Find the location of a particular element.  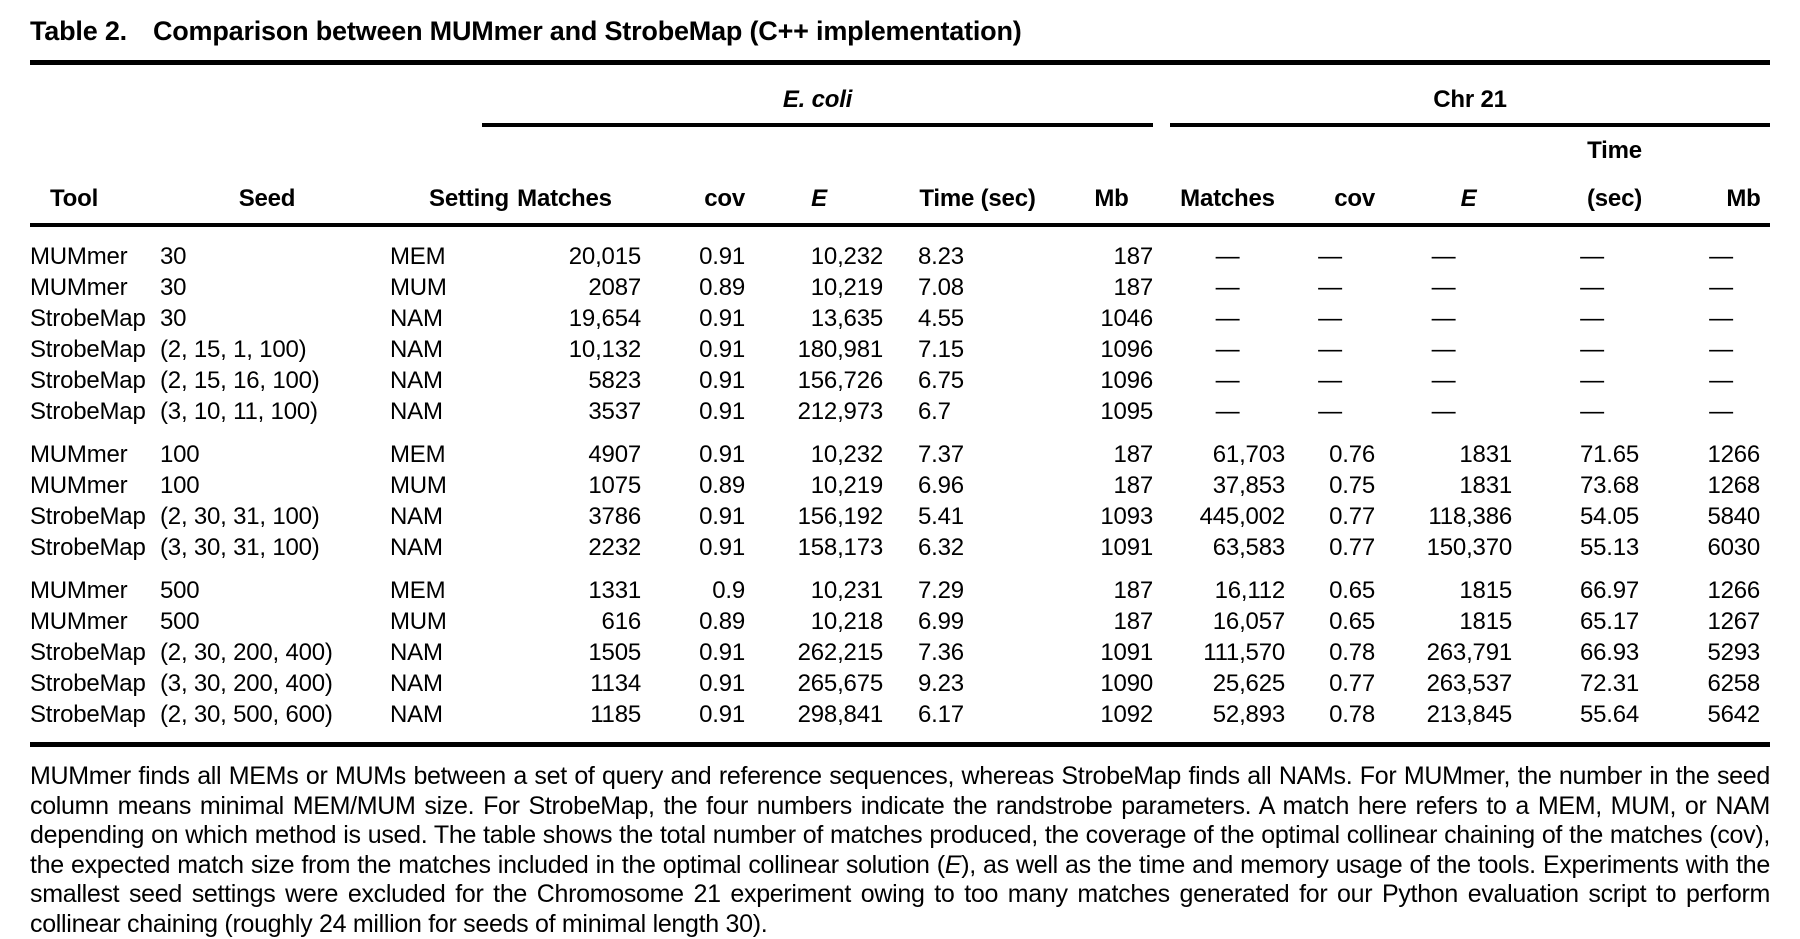

group-header-ecoli: E. coli is located at coordinates (817, 94).